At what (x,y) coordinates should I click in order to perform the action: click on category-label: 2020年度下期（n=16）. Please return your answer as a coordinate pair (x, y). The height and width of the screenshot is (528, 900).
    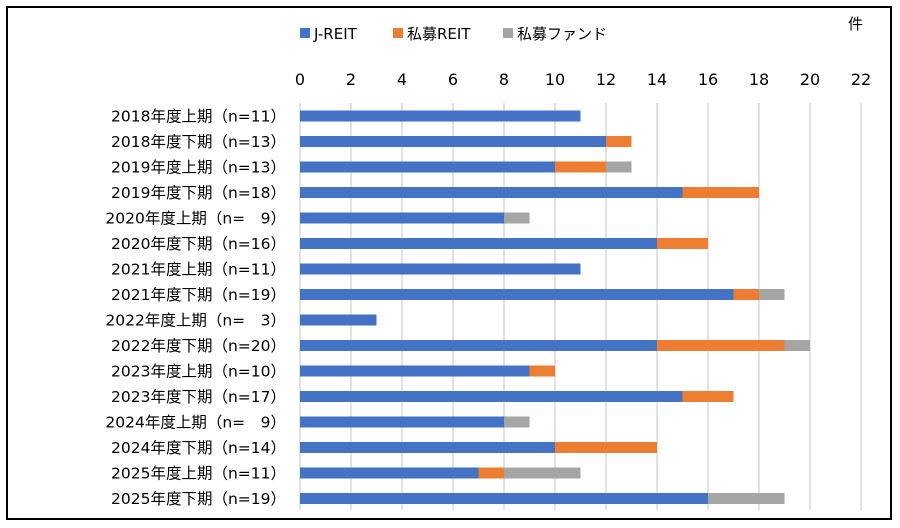
    Looking at the image, I should click on (198, 244).